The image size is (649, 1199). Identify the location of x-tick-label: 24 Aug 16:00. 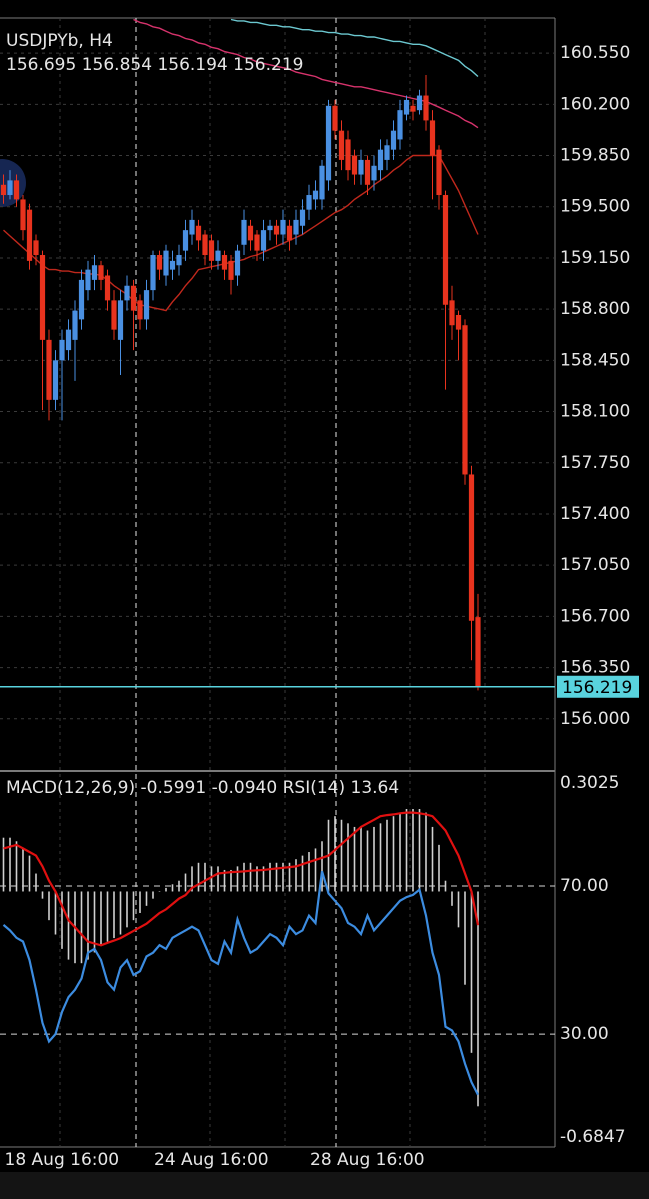
(211, 1160).